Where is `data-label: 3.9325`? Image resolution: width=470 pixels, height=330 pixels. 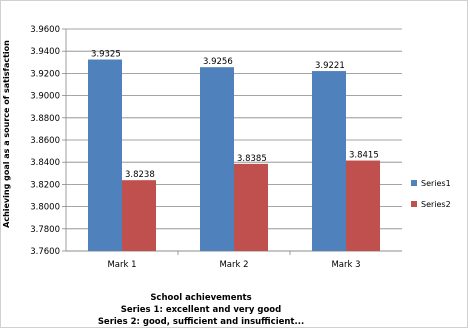
data-label: 3.9325 is located at coordinates (106, 55).